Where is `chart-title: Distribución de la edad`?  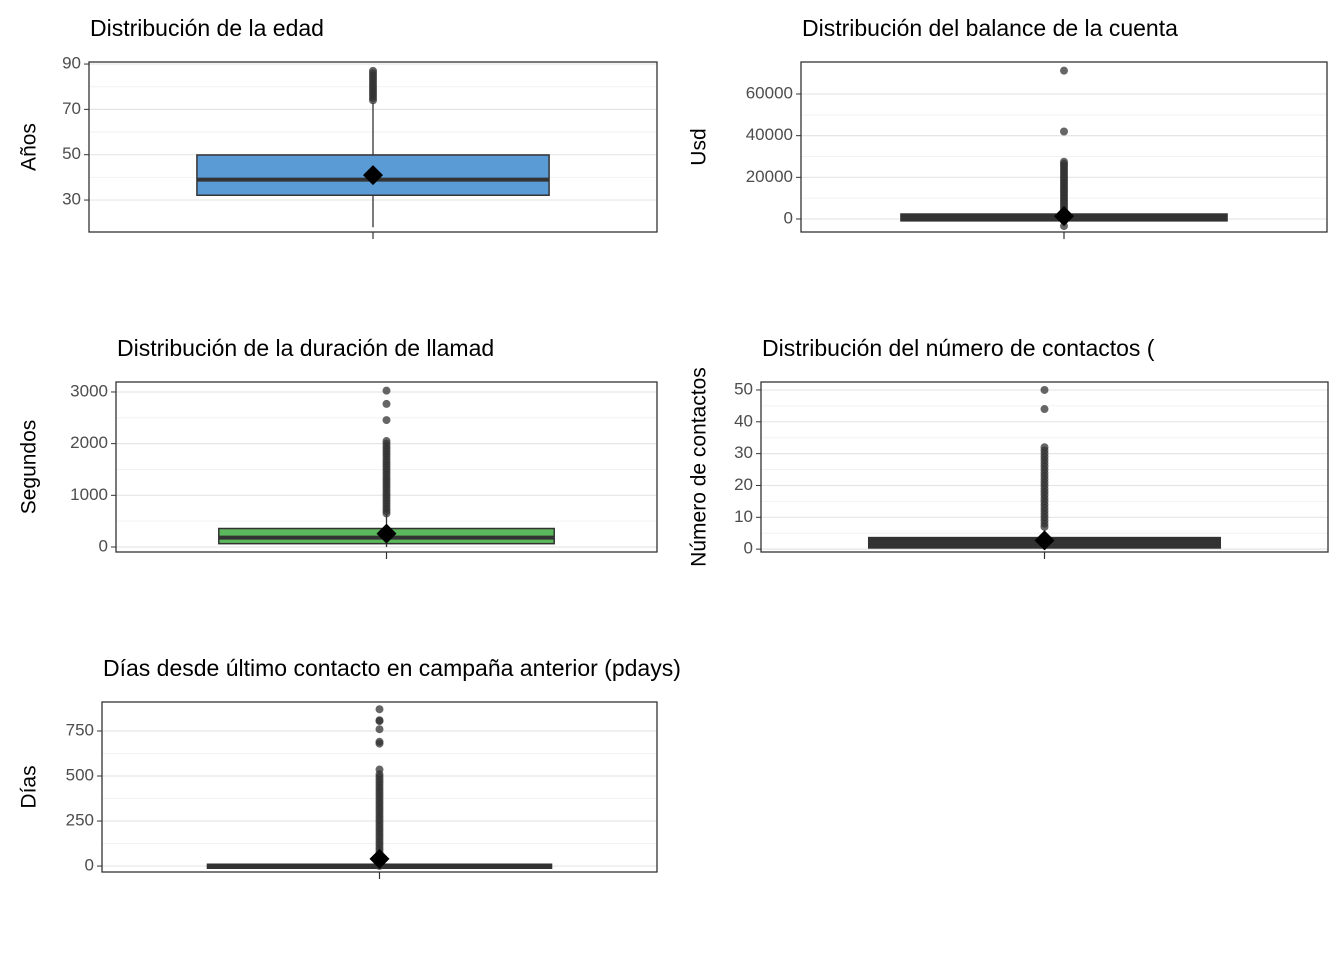
chart-title: Distribución de la edad is located at coordinates (207, 28).